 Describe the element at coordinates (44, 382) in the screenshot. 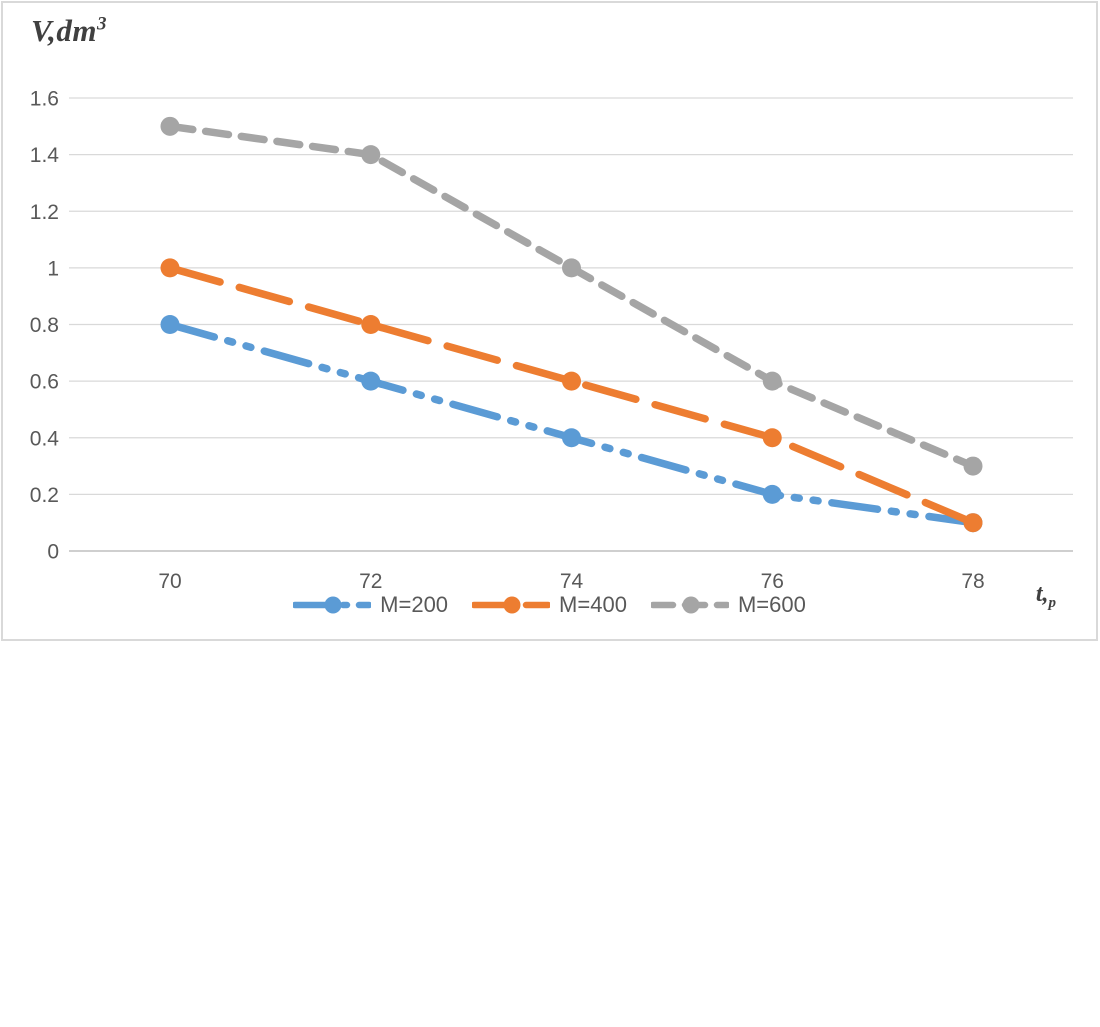

I see `y-tick-label: 0.6` at that location.